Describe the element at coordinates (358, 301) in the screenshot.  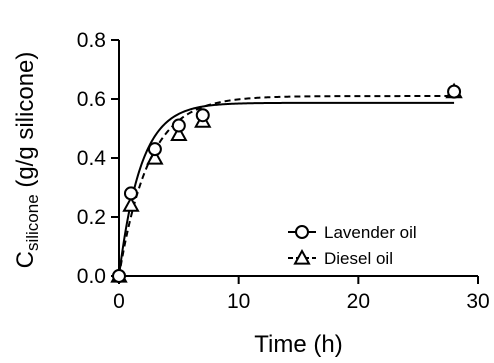
I see `x-tick-label: 20` at that location.